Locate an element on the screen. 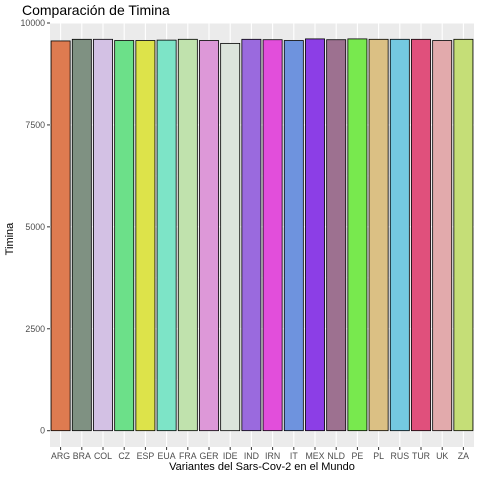  bar-eua is located at coordinates (166, 235).